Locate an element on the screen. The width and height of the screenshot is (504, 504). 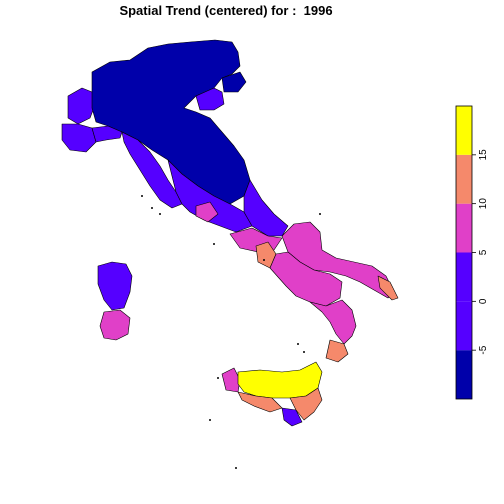
legend-tick-label: 0 is located at coordinates (483, 301).